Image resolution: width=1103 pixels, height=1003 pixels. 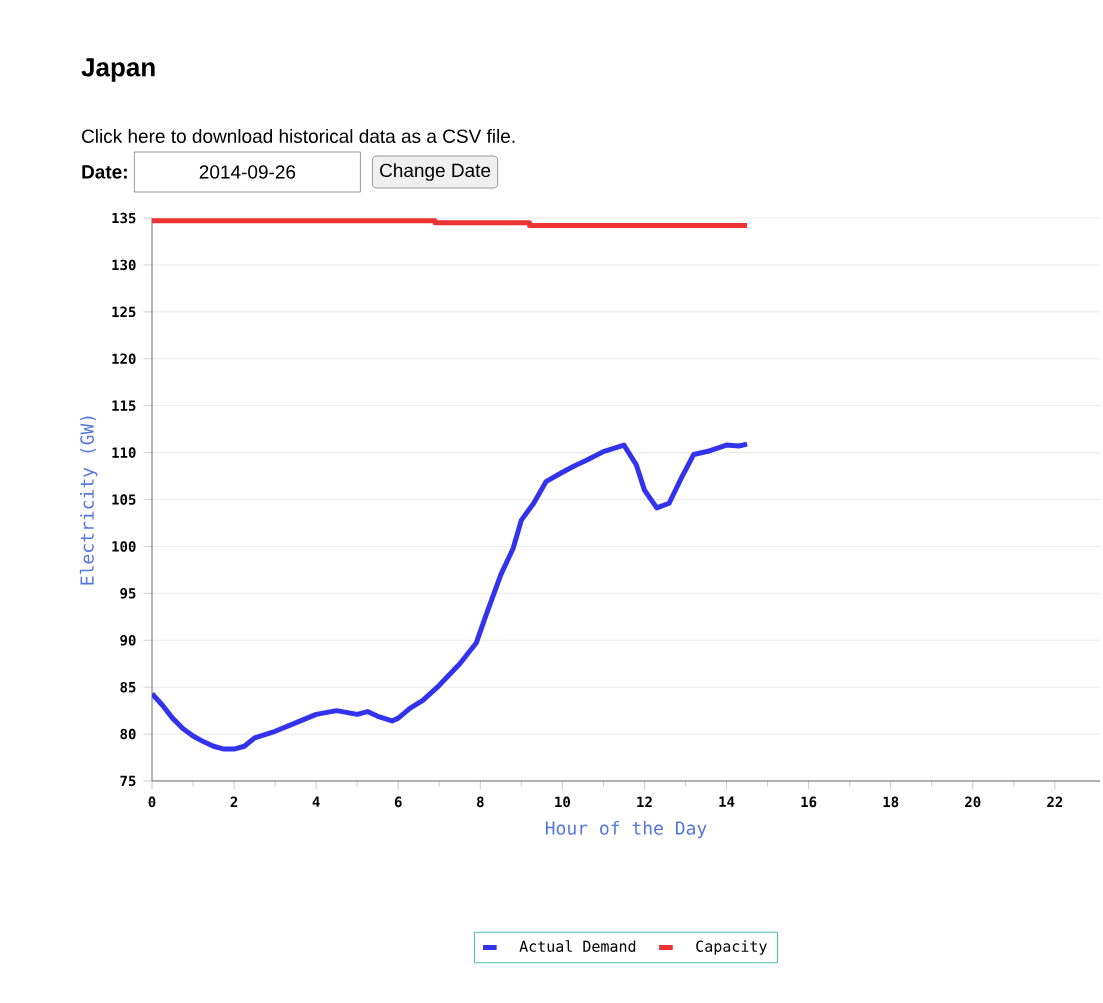 I want to click on x-tick-label: 4, so click(x=316, y=801).